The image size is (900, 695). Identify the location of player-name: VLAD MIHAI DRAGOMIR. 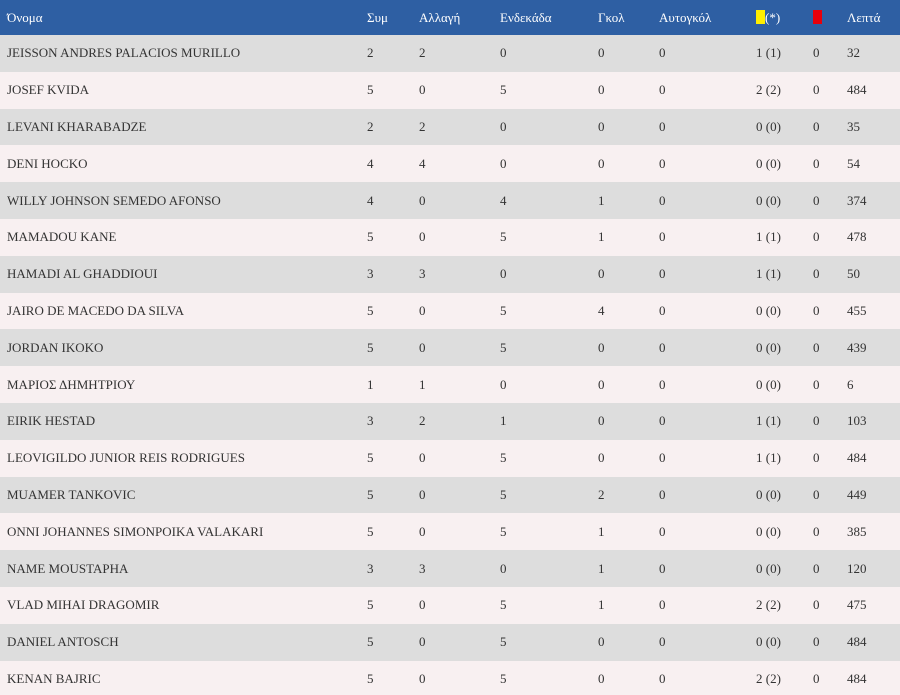
(83, 605).